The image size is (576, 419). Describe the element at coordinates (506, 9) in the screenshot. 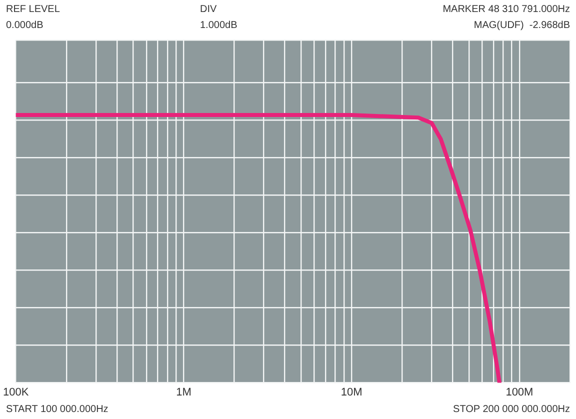

I see `text: MARKER 48 310 791.000Hz` at that location.